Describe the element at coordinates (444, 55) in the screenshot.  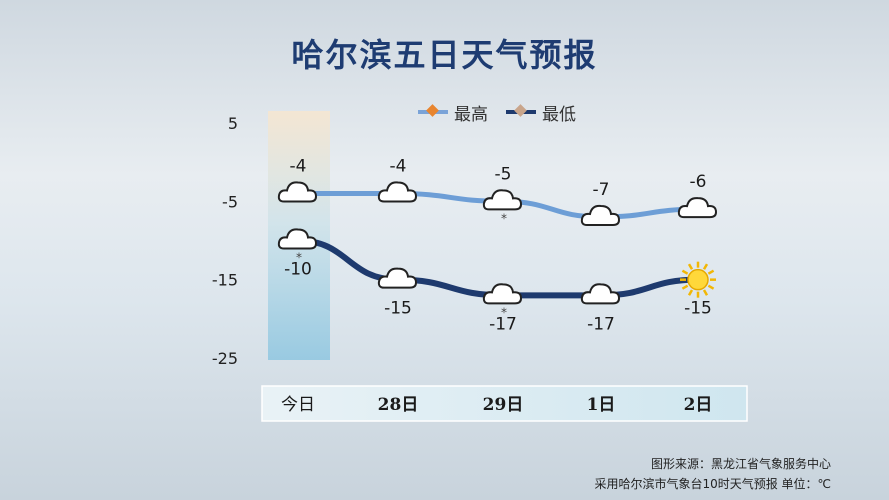
I see `chart-title: 哈尔滨五日天气预报` at that location.